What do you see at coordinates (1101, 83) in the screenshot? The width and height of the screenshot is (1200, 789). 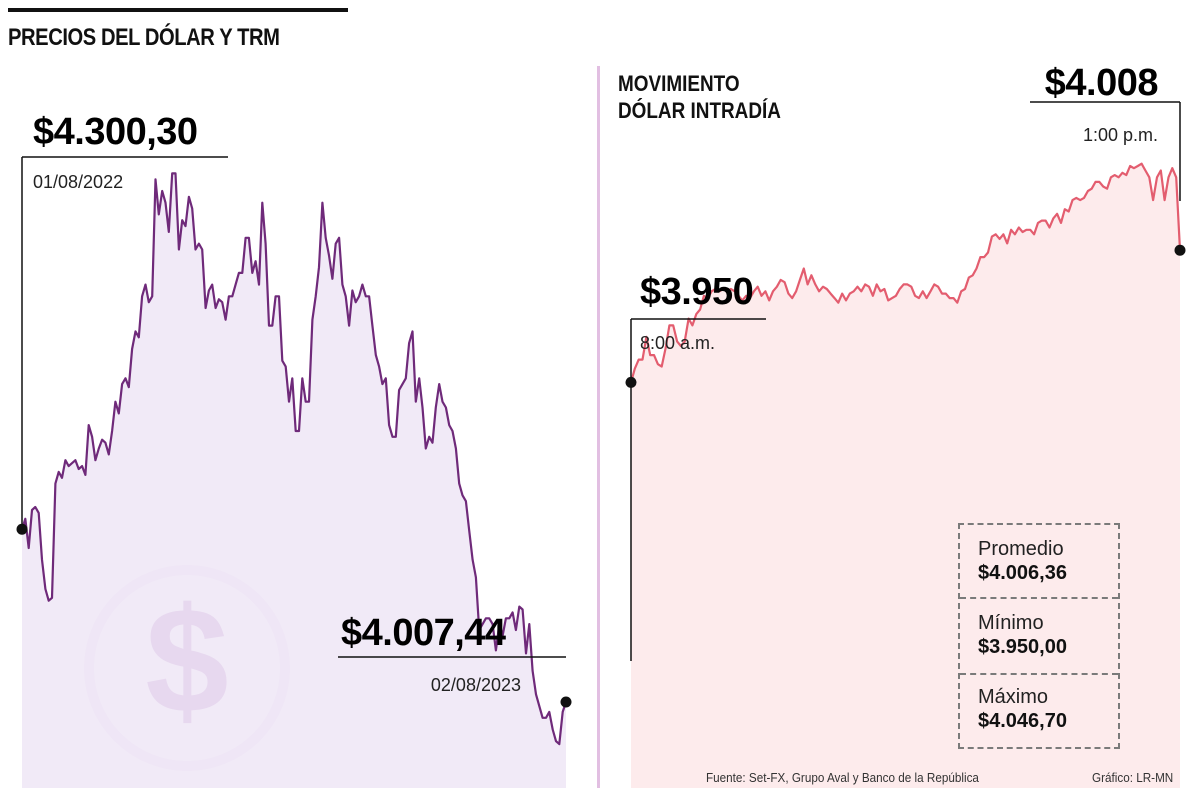 I see `intraday-end-value: $4.008` at bounding box center [1101, 83].